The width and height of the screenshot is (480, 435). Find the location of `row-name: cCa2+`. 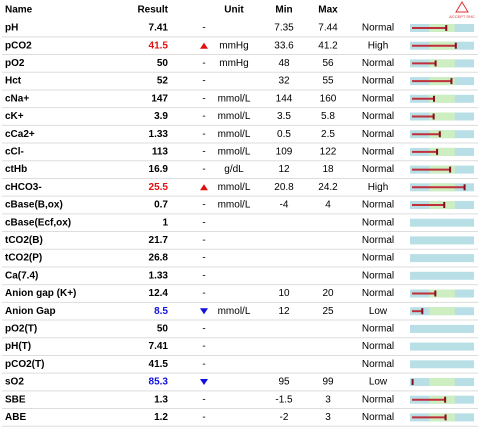

row-name: cCa2+ is located at coordinates (20, 134).